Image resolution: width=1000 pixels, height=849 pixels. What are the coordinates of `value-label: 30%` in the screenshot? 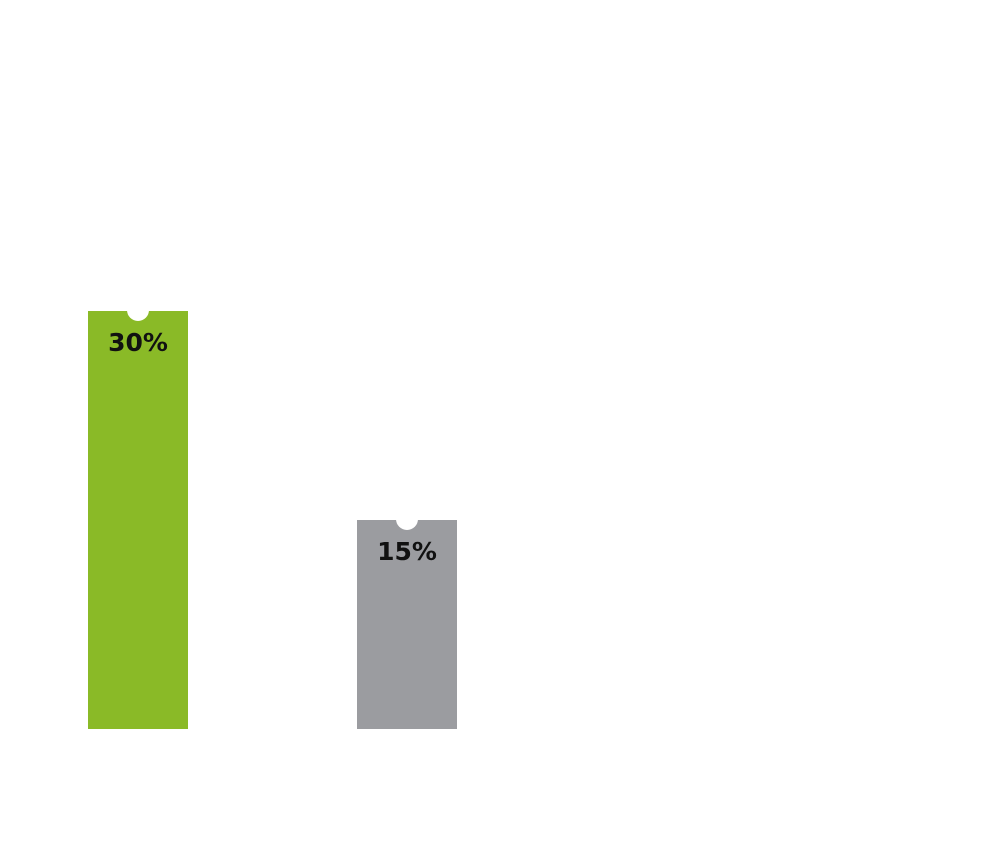 It's located at (138, 342).